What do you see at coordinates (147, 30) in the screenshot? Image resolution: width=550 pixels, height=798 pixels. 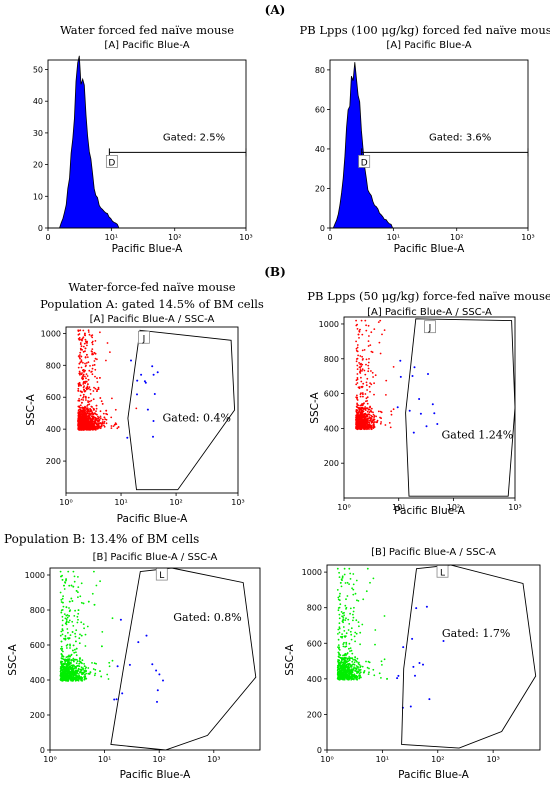 I see `chart-title: Water forced fed naïve mouse` at bounding box center [147, 30].